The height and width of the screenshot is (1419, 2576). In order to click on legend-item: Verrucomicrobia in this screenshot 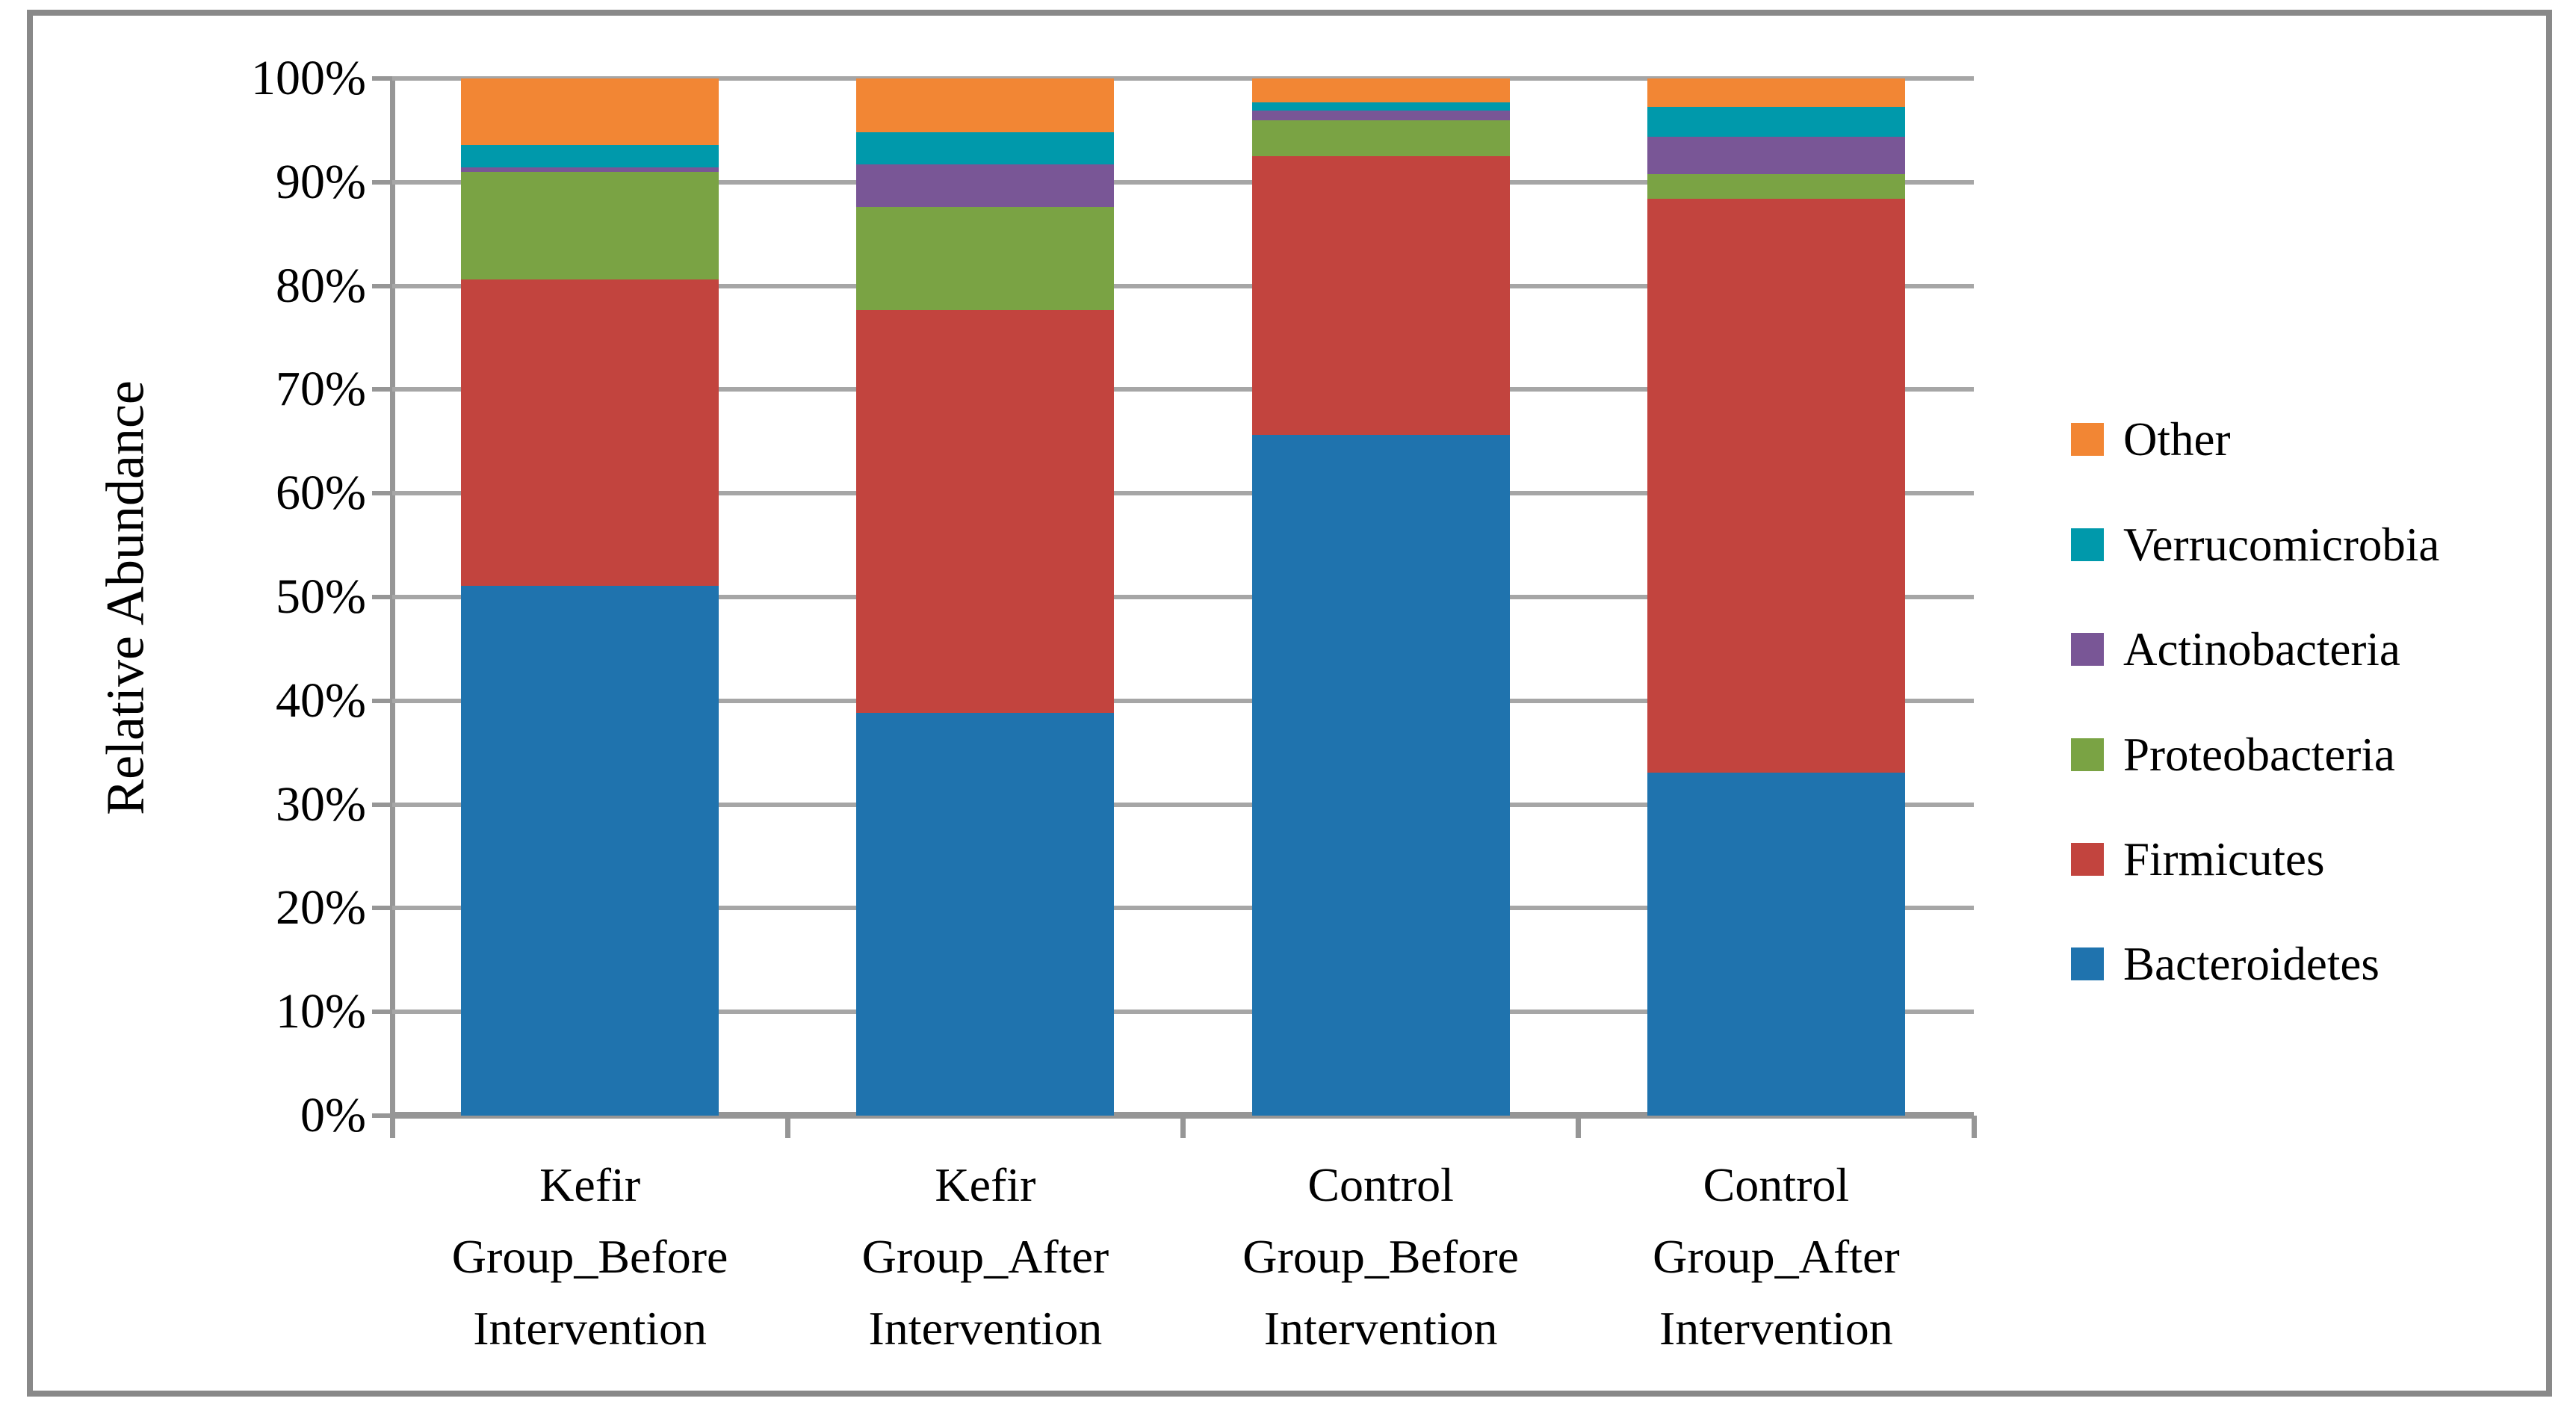, I will do `click(2255, 545)`.